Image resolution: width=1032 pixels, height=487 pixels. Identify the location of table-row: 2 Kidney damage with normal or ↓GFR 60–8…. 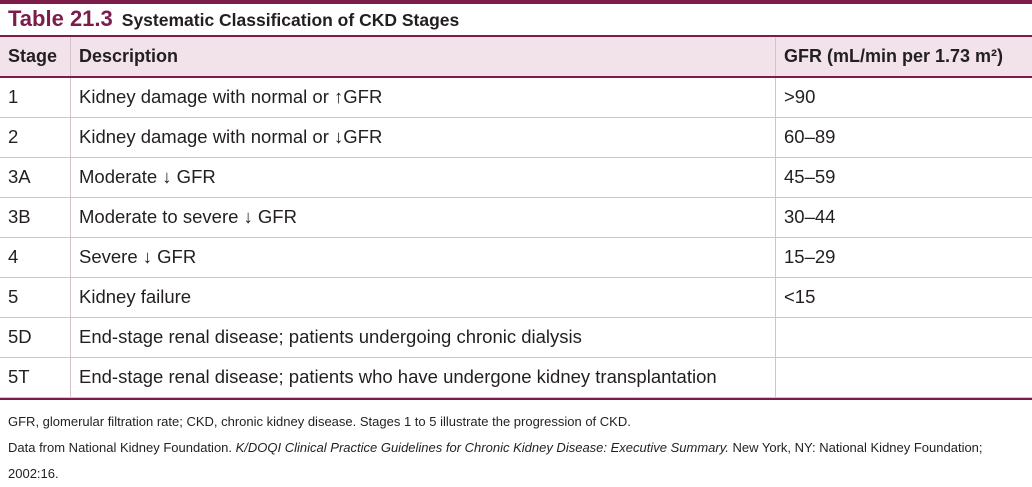
(516, 137).